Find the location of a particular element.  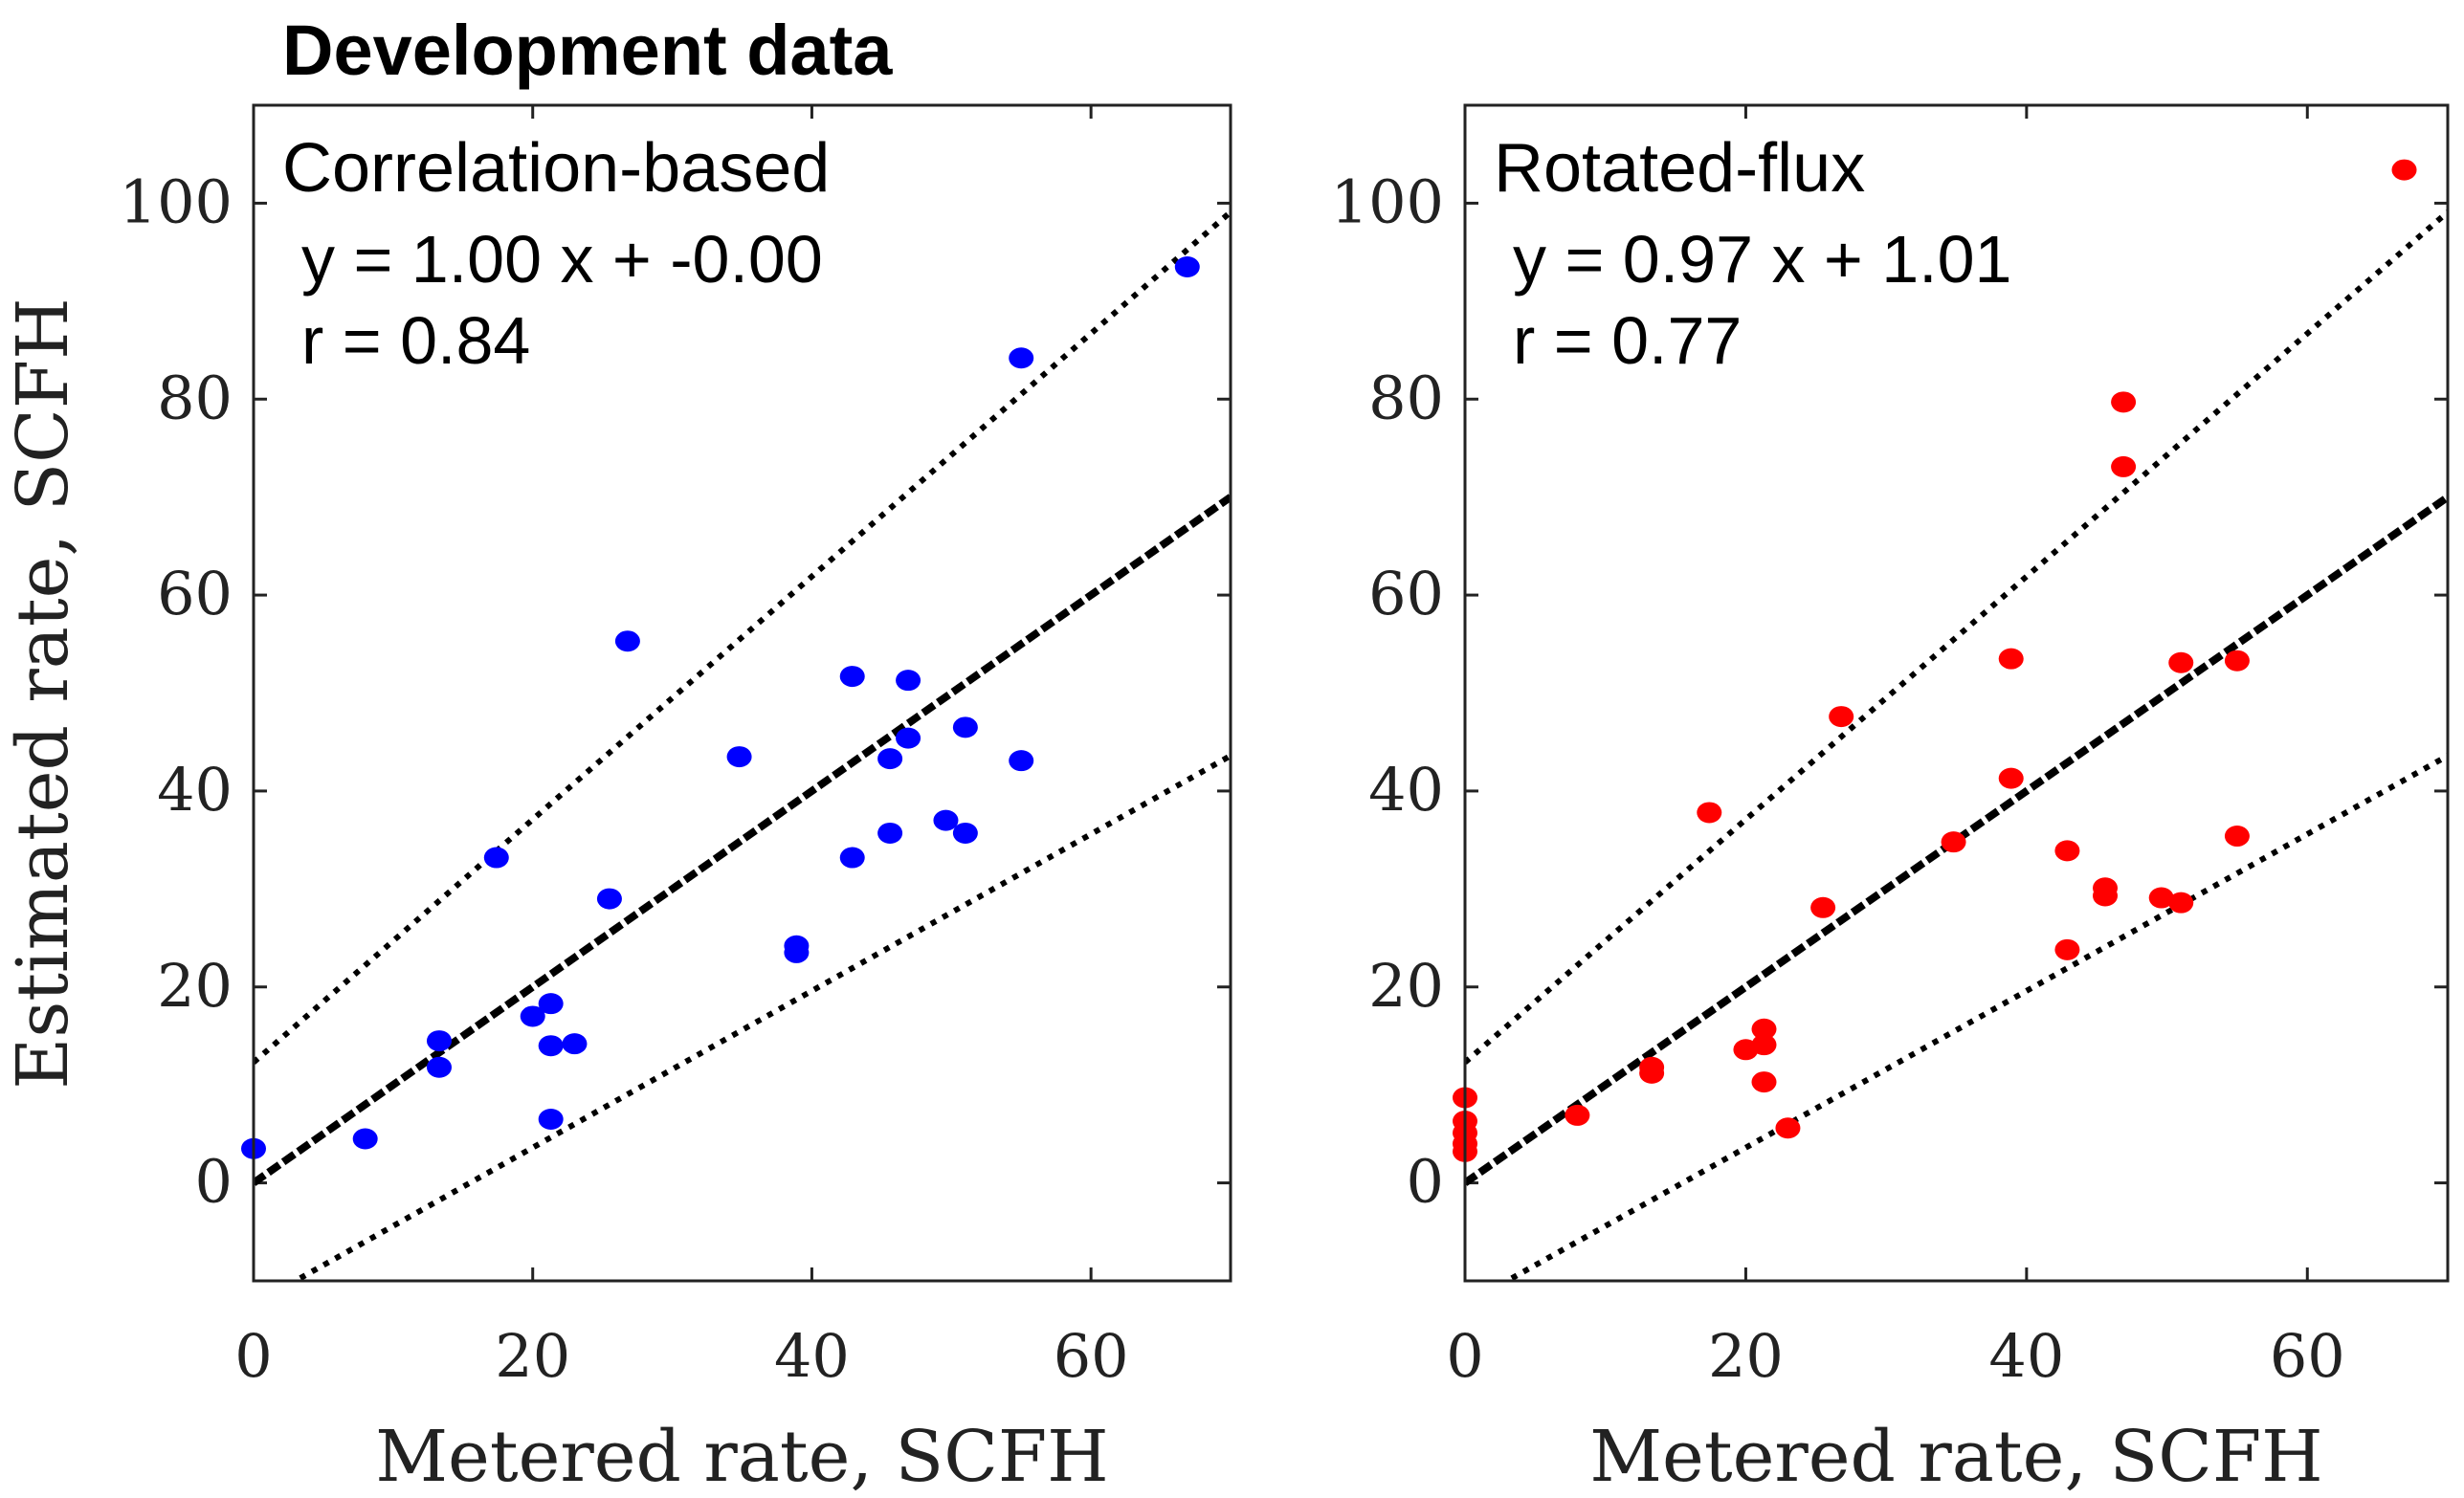

fit-equation: y = 1.00 x + -0.00 is located at coordinates (562, 259).